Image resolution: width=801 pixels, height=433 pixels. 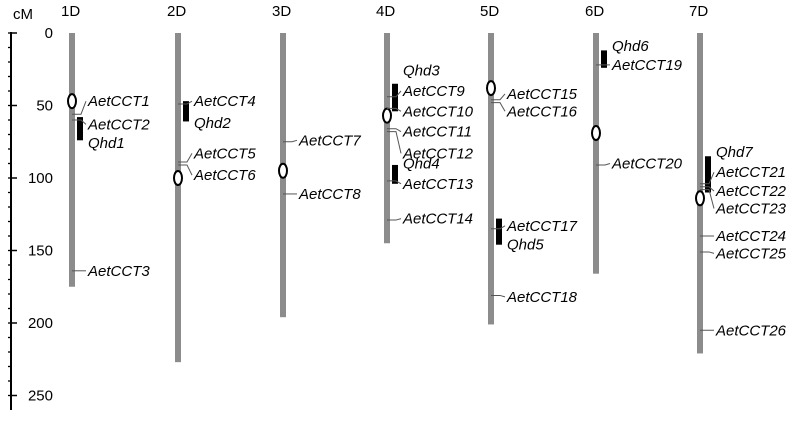 I want to click on gene-label: AetCCT26, so click(x=751, y=330).